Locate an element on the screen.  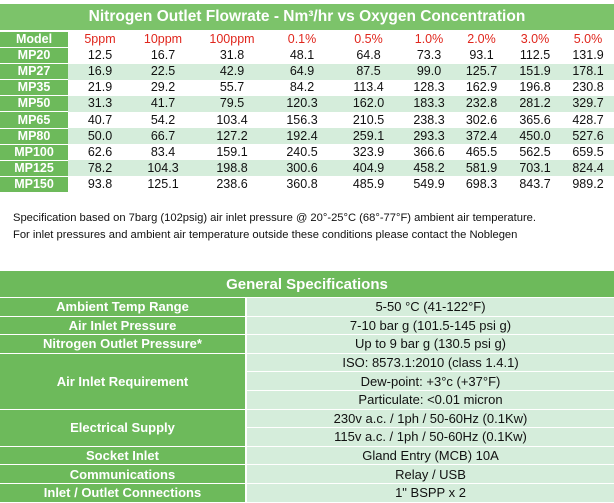
spec-value: Particulate: <0.01 micron is located at coordinates (430, 400).